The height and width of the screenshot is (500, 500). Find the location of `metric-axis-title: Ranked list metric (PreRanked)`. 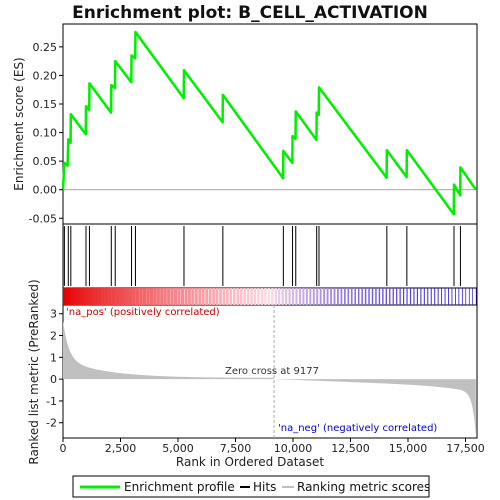

metric-axis-title: Ranked list metric (PreRanked) is located at coordinates (34, 371).